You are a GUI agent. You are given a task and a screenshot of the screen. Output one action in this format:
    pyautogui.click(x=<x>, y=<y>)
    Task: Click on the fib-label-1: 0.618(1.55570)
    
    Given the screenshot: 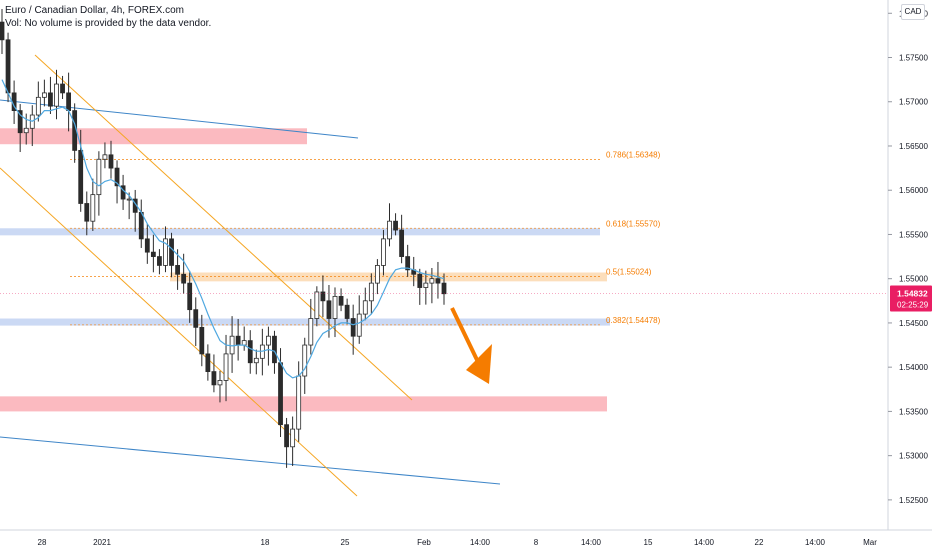 What is the action you would take?
    pyautogui.click(x=633, y=223)
    